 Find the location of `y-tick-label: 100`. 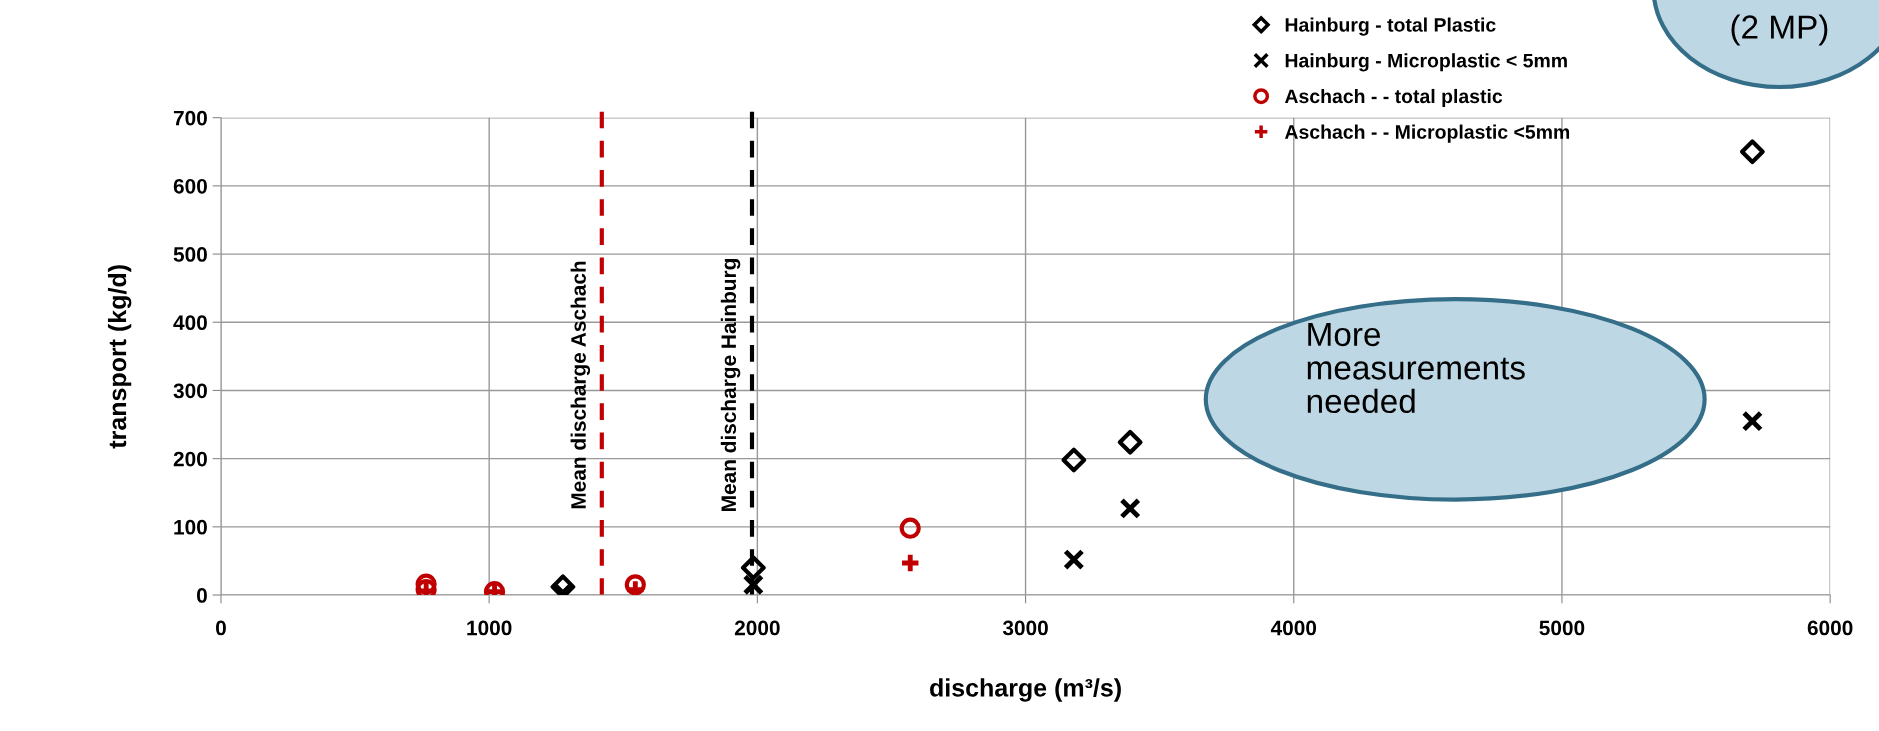

y-tick-label: 100 is located at coordinates (190, 527).